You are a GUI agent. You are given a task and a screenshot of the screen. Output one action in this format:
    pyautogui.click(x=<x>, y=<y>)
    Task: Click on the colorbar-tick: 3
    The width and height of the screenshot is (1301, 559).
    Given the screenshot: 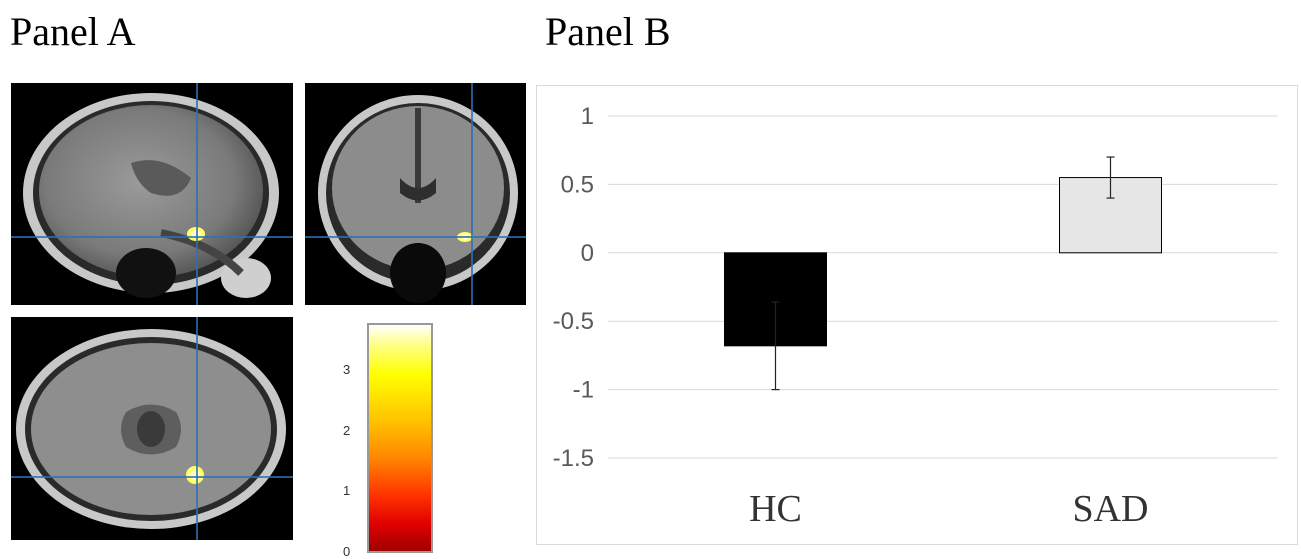 What is the action you would take?
    pyautogui.click(x=347, y=370)
    